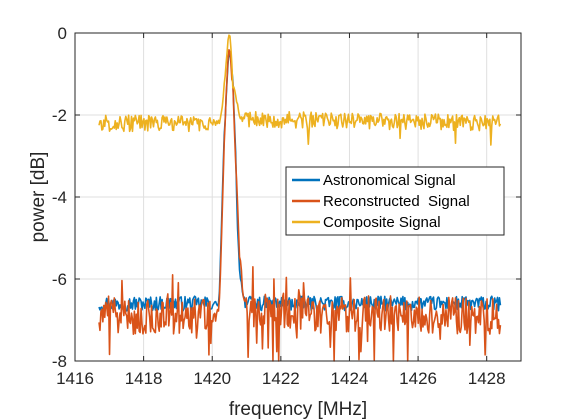  Describe the element at coordinates (59, 361) in the screenshot. I see `y-tick-label: -8` at that location.